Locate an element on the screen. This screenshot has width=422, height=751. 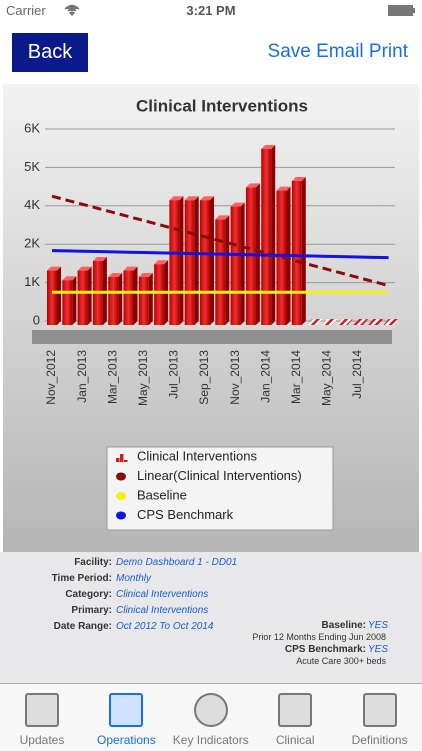
print-button: Print is located at coordinates (388, 51).